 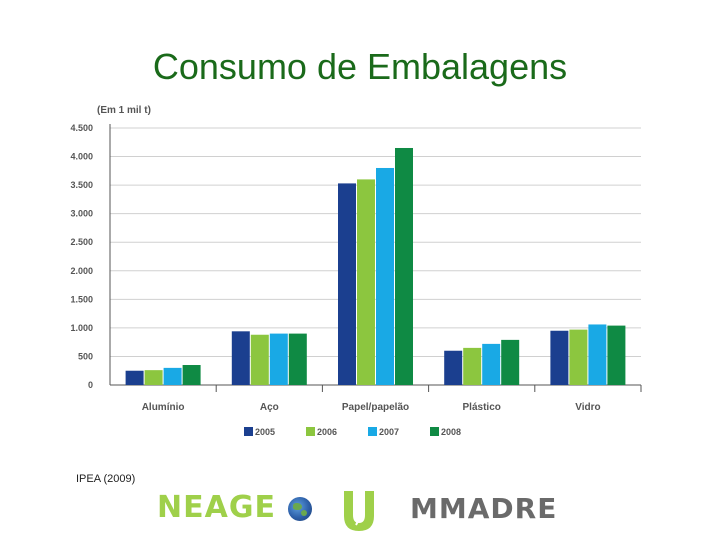 What do you see at coordinates (434, 431) in the screenshot?
I see `legend-swatch-2008` at bounding box center [434, 431].